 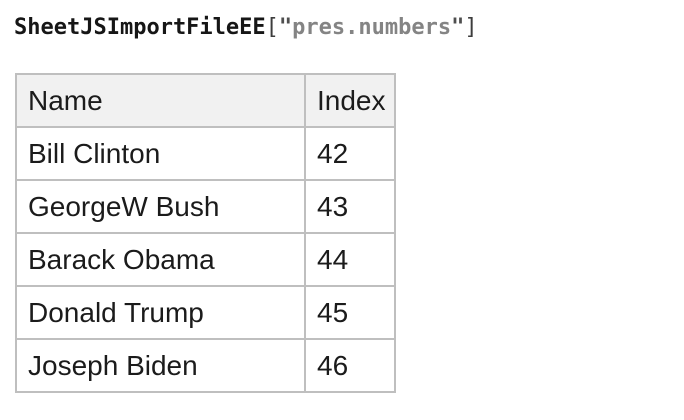 I want to click on table-cell-index: 43, so click(x=350, y=206).